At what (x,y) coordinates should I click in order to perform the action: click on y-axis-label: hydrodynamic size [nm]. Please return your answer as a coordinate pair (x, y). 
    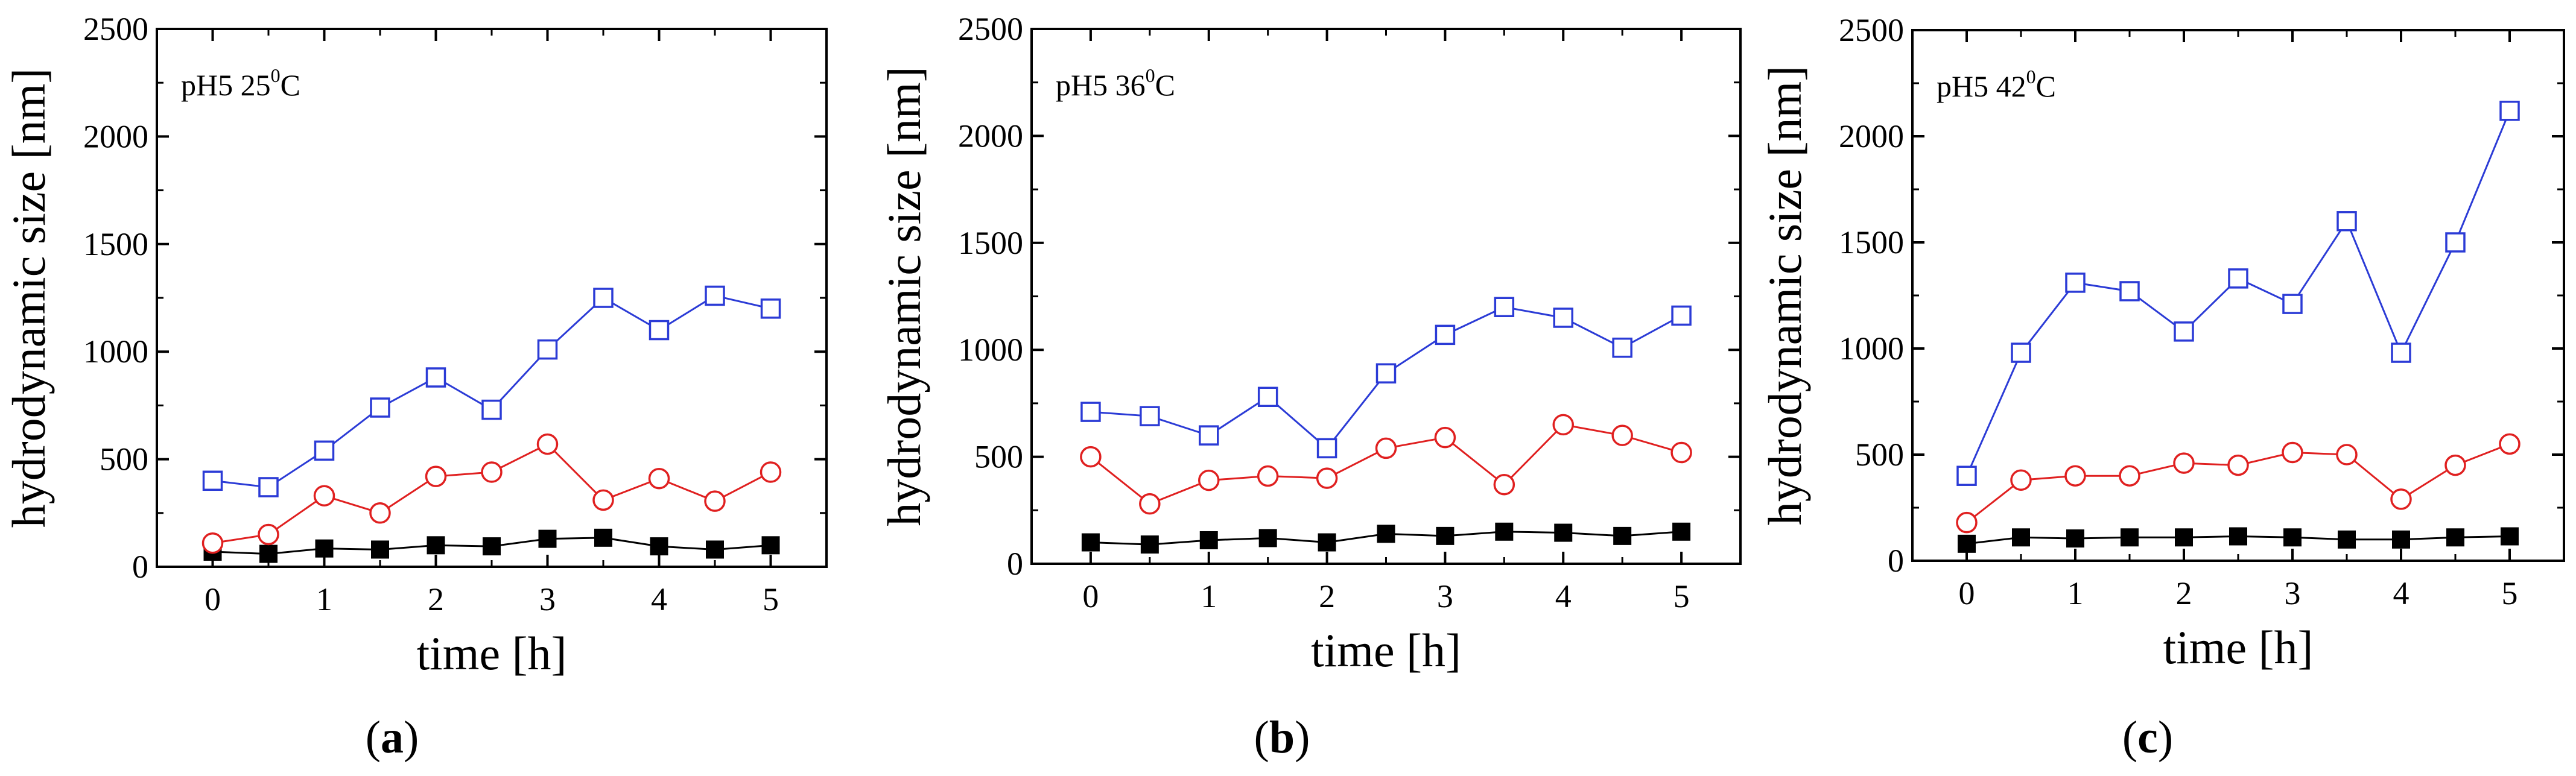
    Looking at the image, I should click on (28, 298).